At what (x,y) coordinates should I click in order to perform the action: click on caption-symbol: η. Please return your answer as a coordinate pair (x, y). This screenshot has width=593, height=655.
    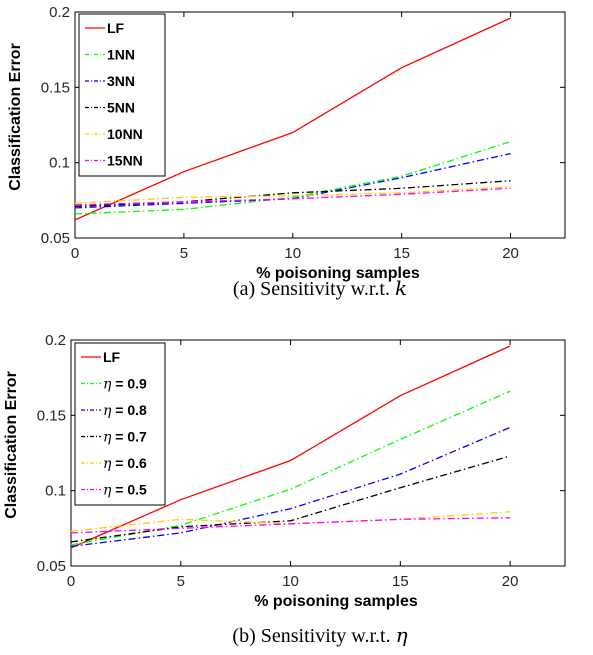
    Looking at the image, I should click on (402, 635).